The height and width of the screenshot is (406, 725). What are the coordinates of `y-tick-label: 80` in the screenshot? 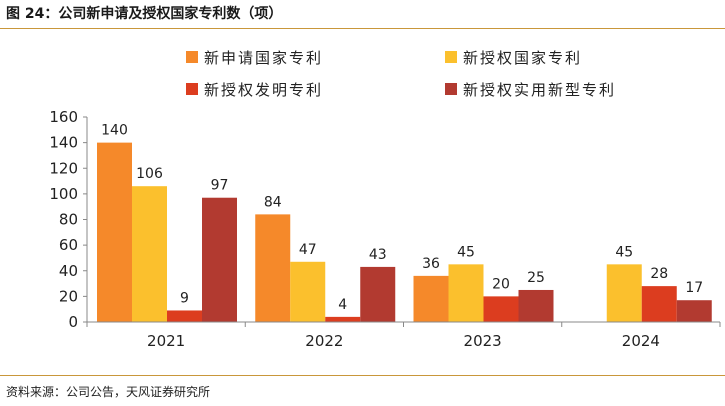 It's located at (68, 220).